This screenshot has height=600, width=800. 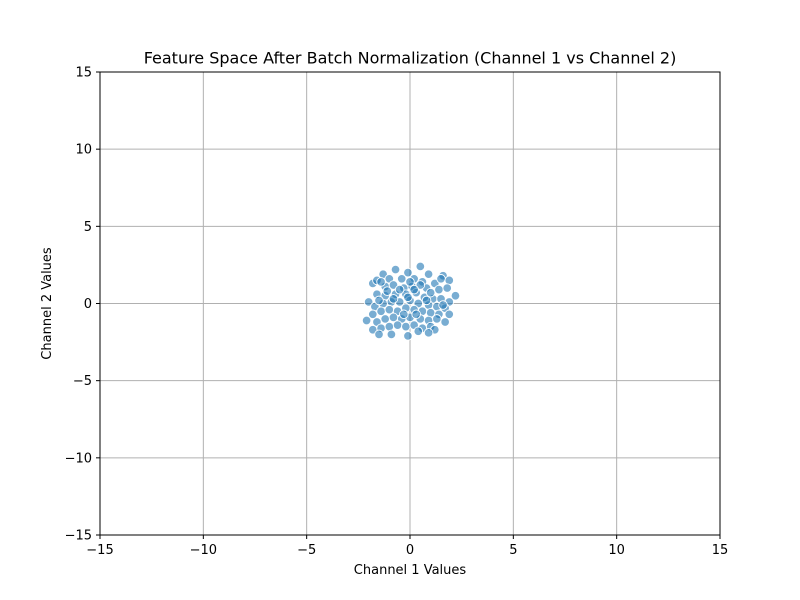 What do you see at coordinates (99, 550) in the screenshot?
I see `x-tick-label: −15` at bounding box center [99, 550].